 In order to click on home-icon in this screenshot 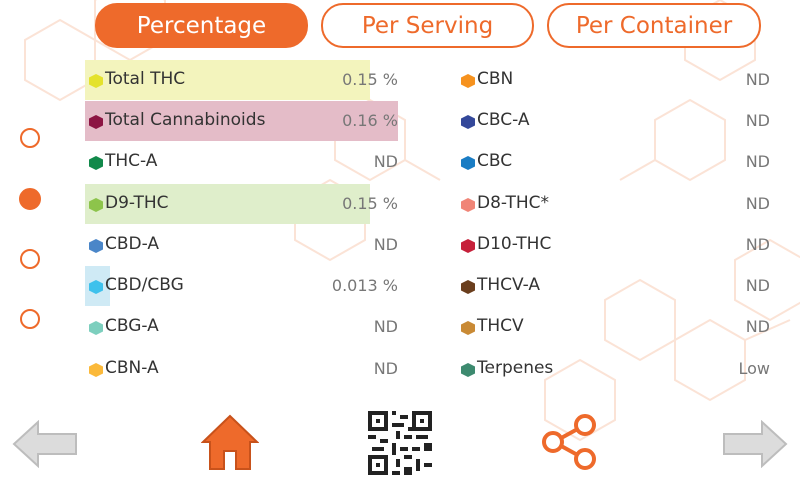, I will do `click(230, 442)`.